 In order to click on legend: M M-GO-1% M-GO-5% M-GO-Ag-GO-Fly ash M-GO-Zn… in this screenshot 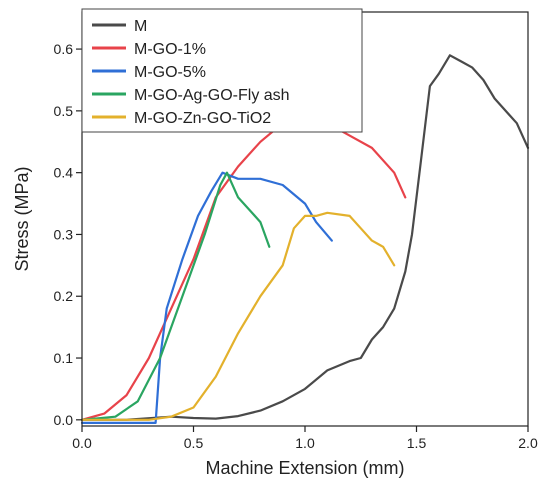, I will do `click(222, 70)`.